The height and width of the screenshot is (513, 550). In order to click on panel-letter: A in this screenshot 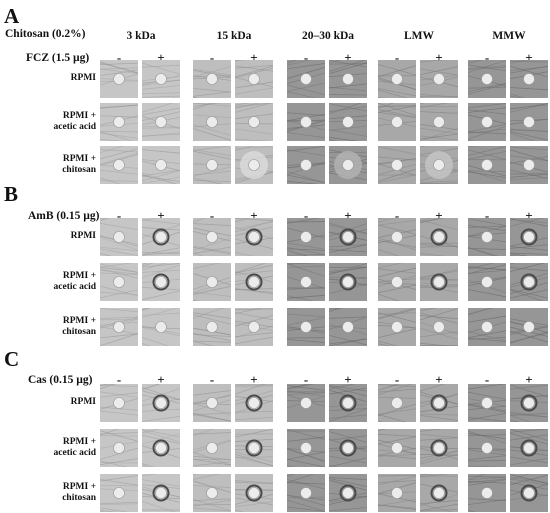, I will do `click(12, 16)`.